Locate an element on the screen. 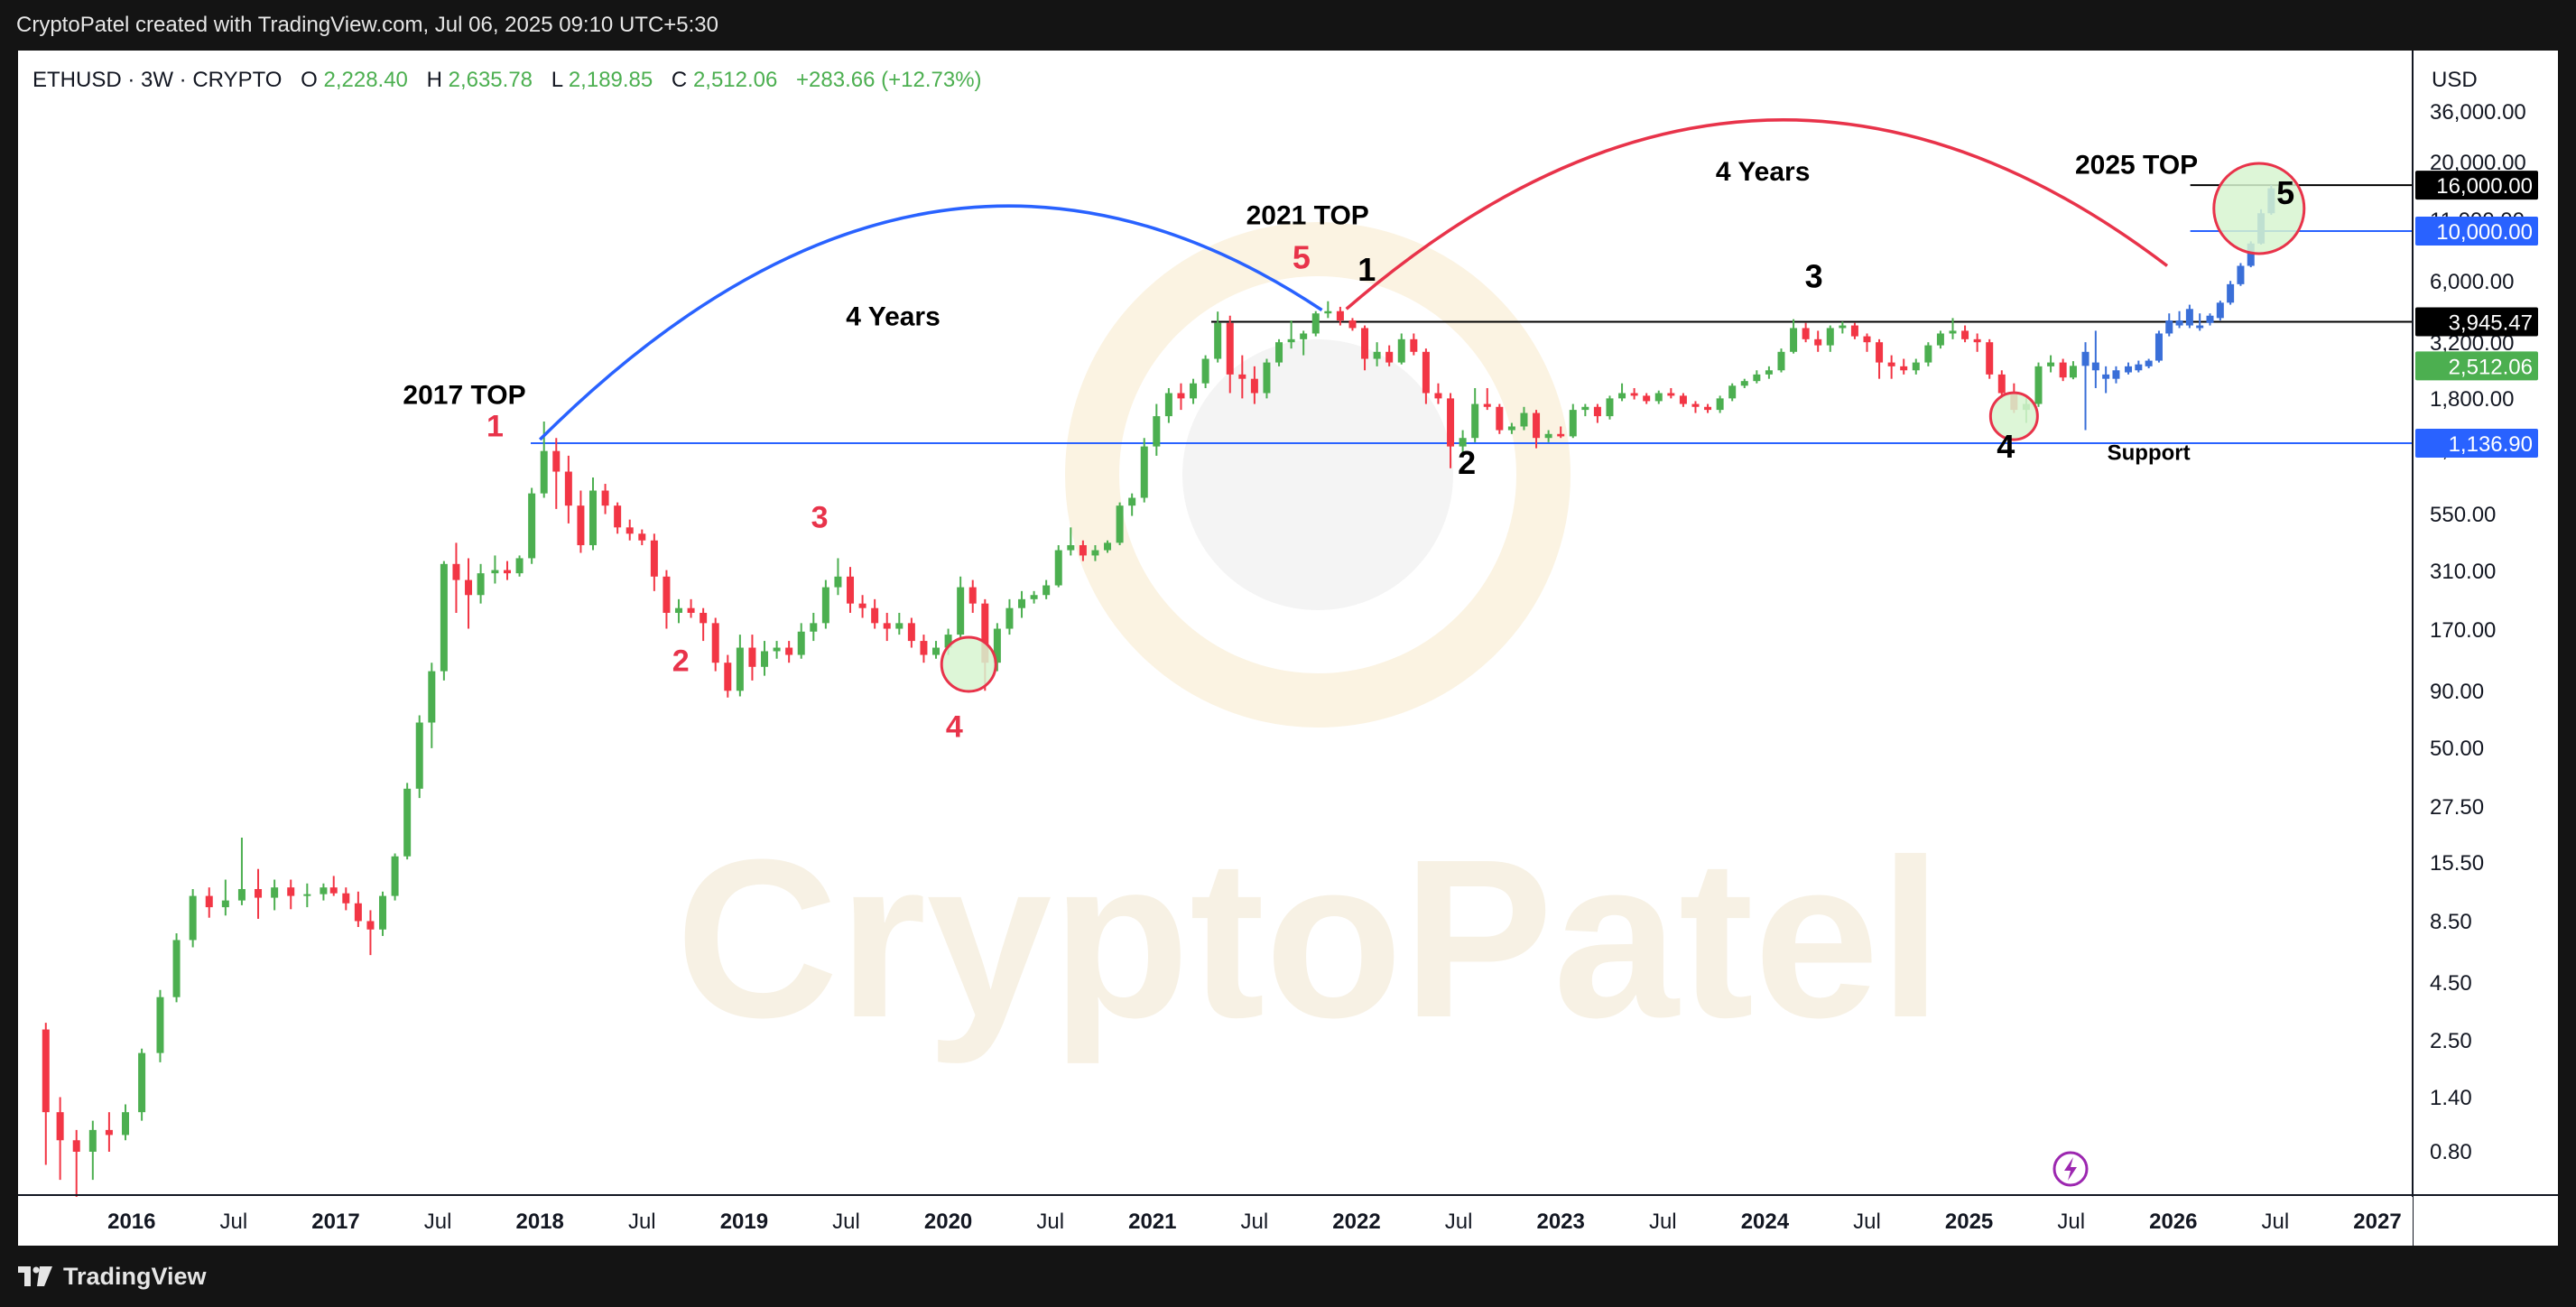  annotation-10: 2 is located at coordinates (1467, 462).